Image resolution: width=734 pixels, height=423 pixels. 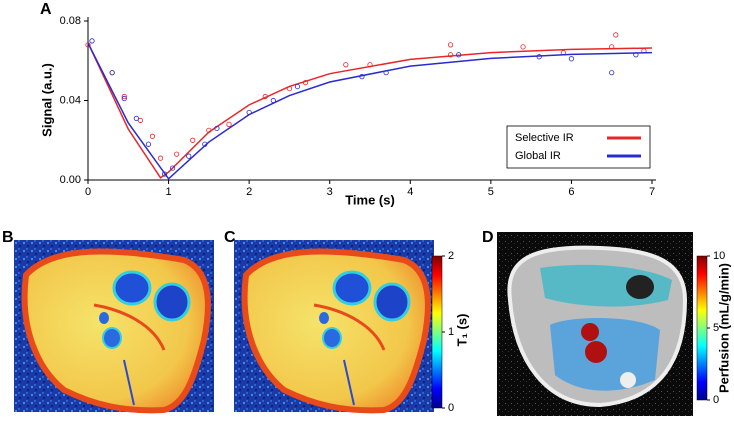 What do you see at coordinates (451, 256) in the screenshot?
I see `colorbar-tick-label: 2` at bounding box center [451, 256].